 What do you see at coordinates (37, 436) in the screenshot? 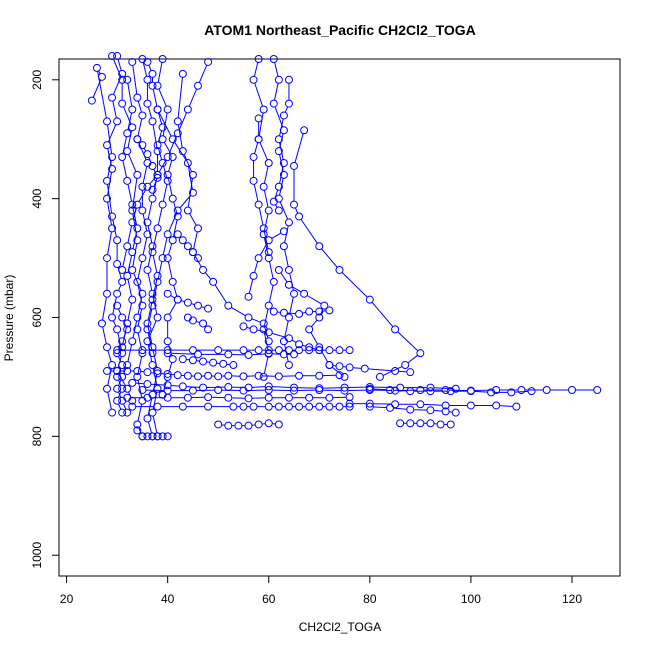
I see `y-tick-label: 800` at bounding box center [37, 436].